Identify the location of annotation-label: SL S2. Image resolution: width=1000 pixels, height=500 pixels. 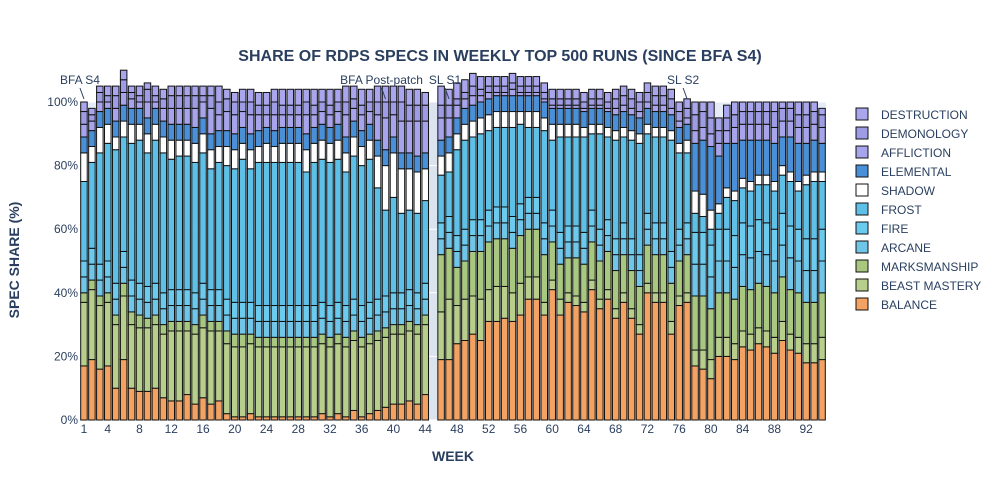
(683, 80).